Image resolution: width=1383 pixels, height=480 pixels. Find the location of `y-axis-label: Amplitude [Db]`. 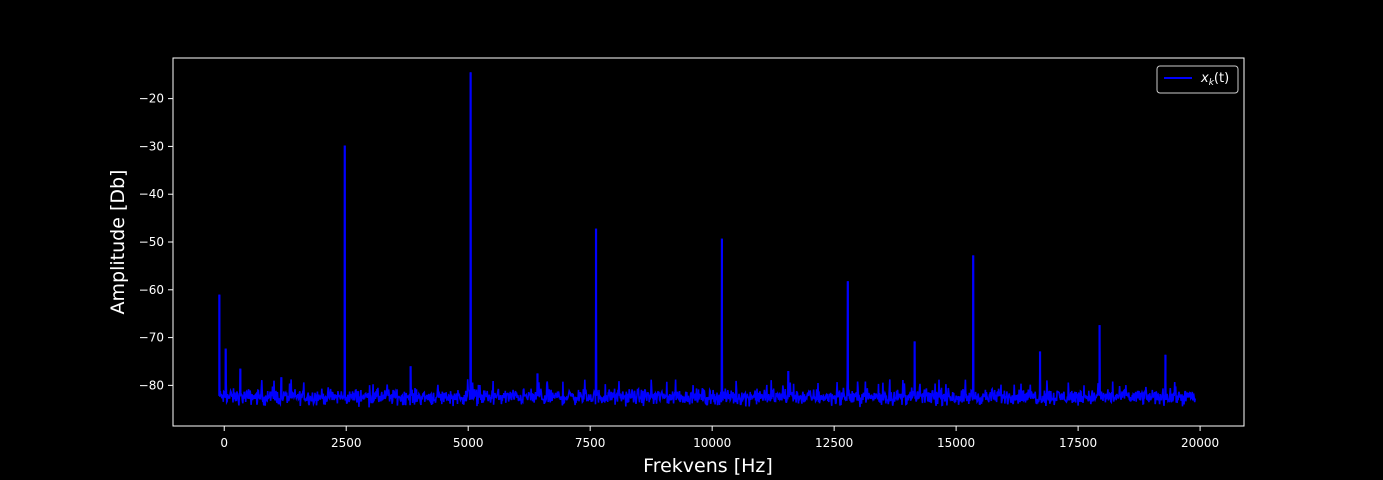

y-axis-label: Amplitude [Db] is located at coordinates (118, 242).